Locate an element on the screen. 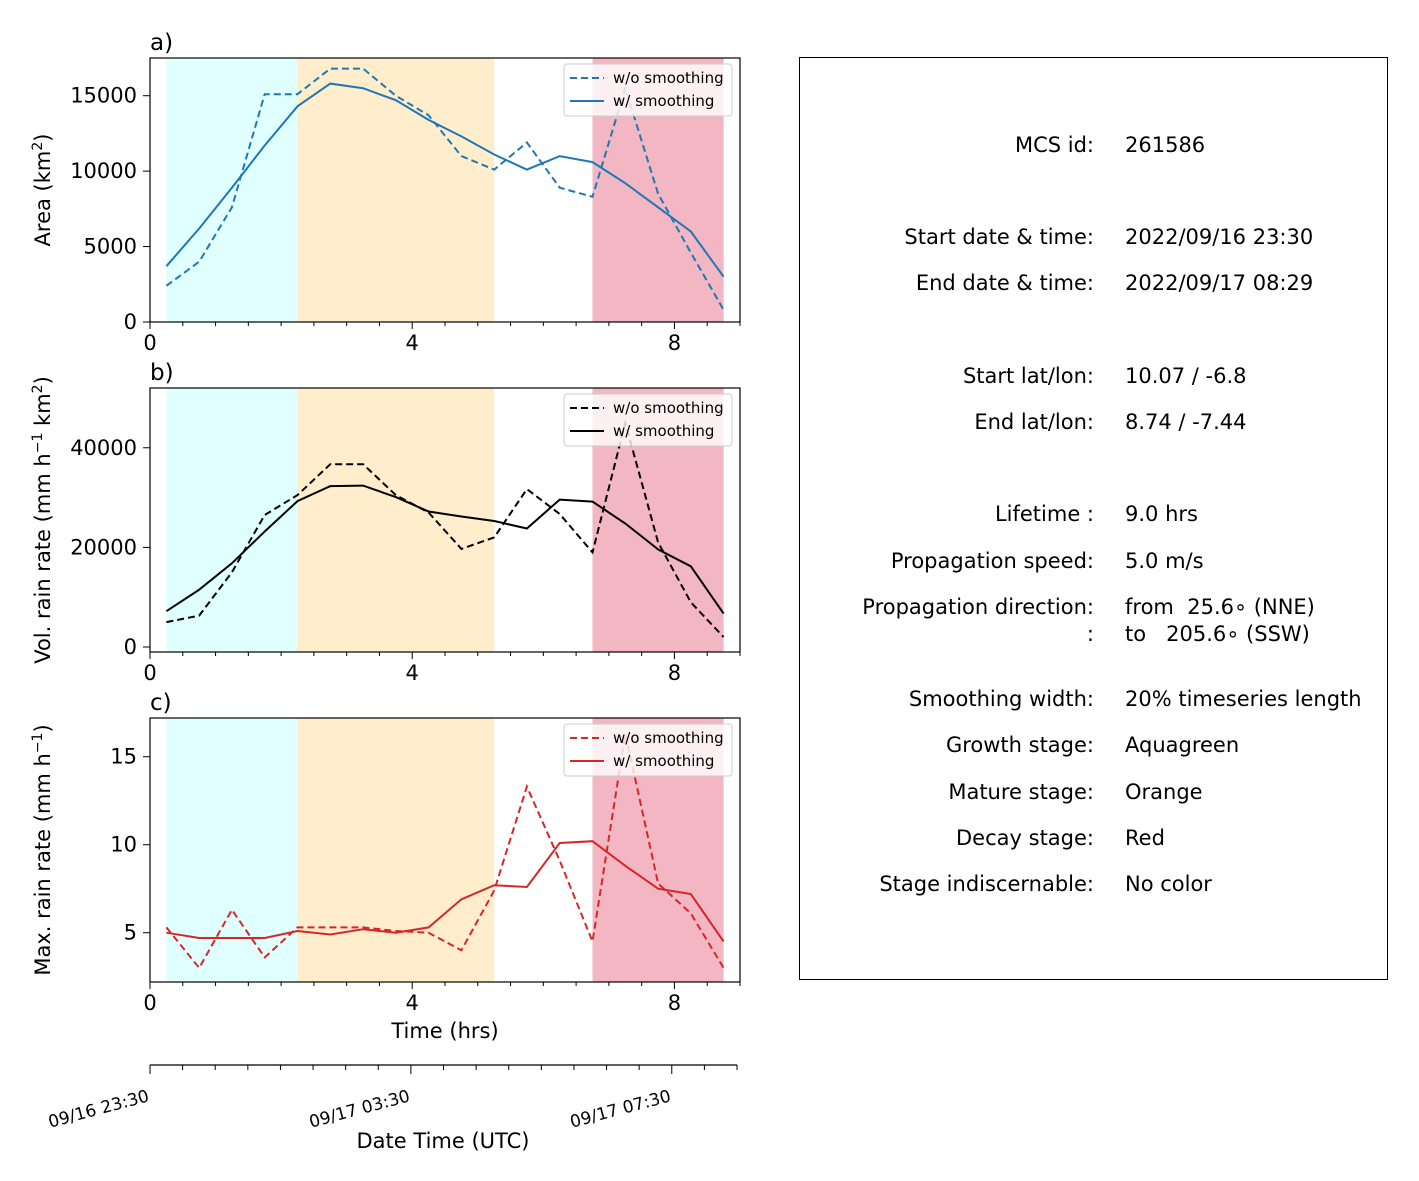  info-value: to 205.6∘ (SSW) is located at coordinates (1217, 634).